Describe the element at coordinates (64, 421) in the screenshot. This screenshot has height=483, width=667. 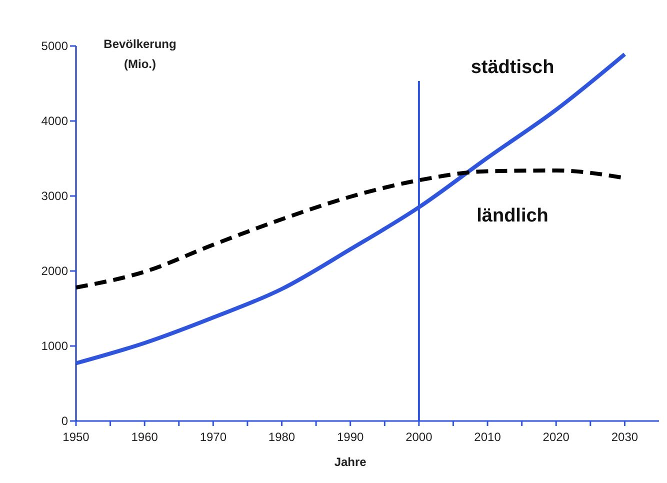
I see `y-tick-label: 0` at that location.